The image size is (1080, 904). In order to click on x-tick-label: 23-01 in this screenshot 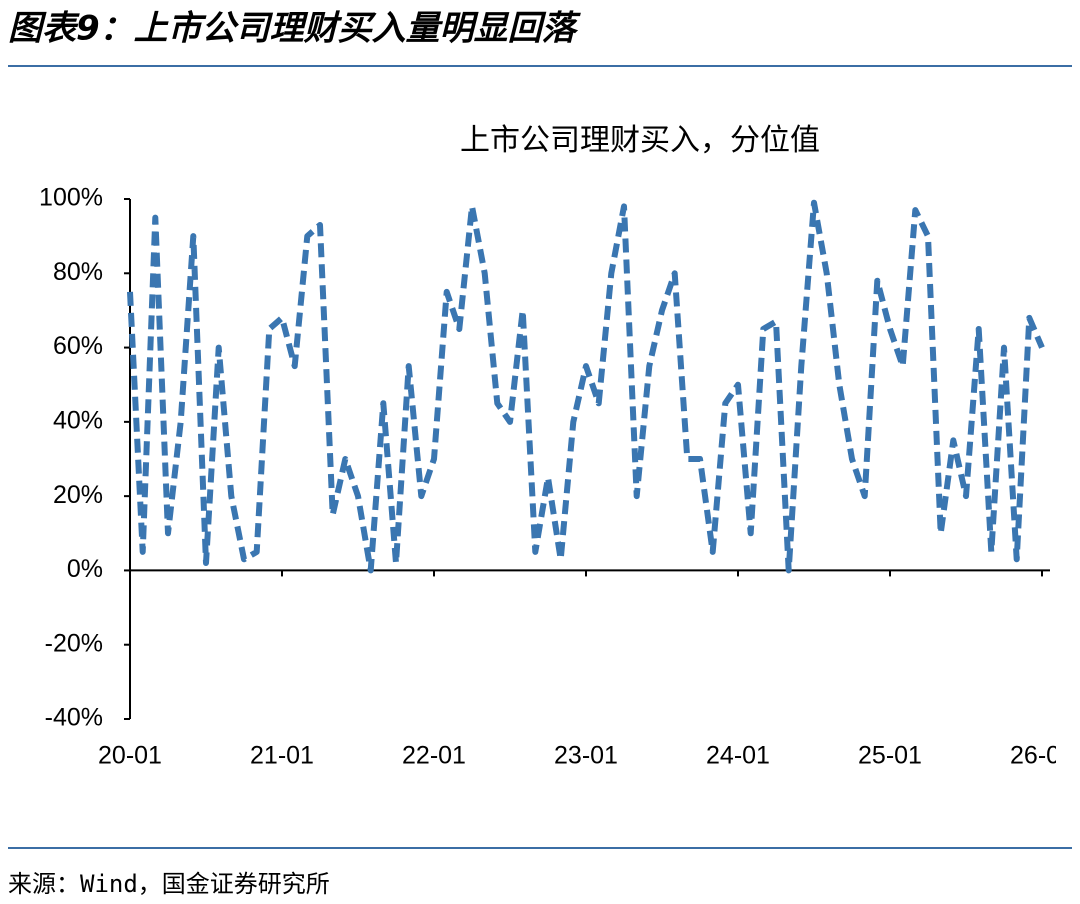, I will do `click(586, 756)`.